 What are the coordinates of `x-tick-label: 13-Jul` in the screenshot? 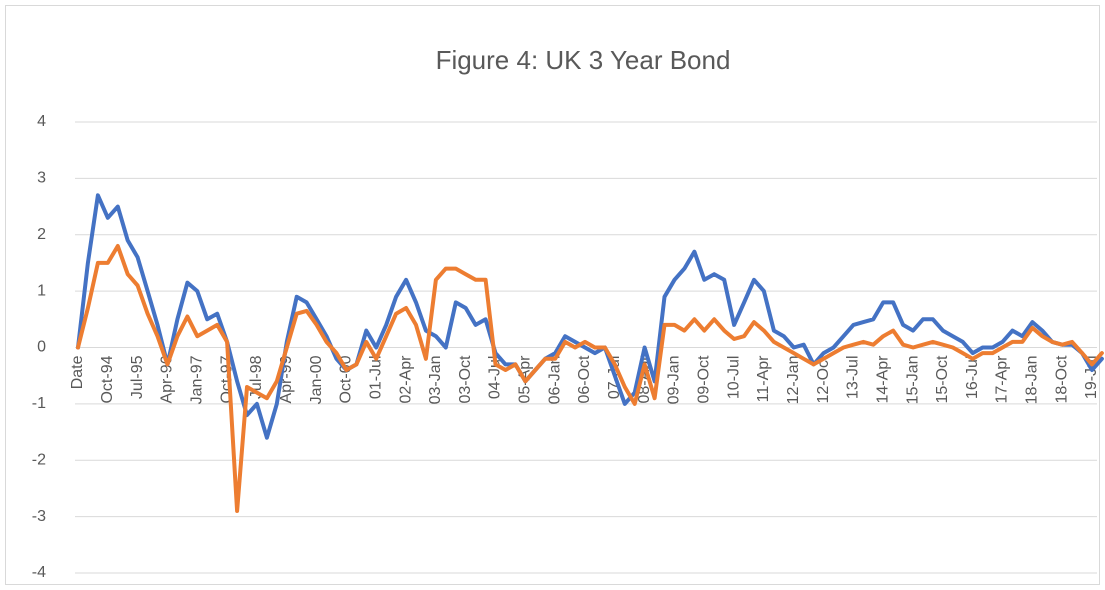 It's located at (853, 378).